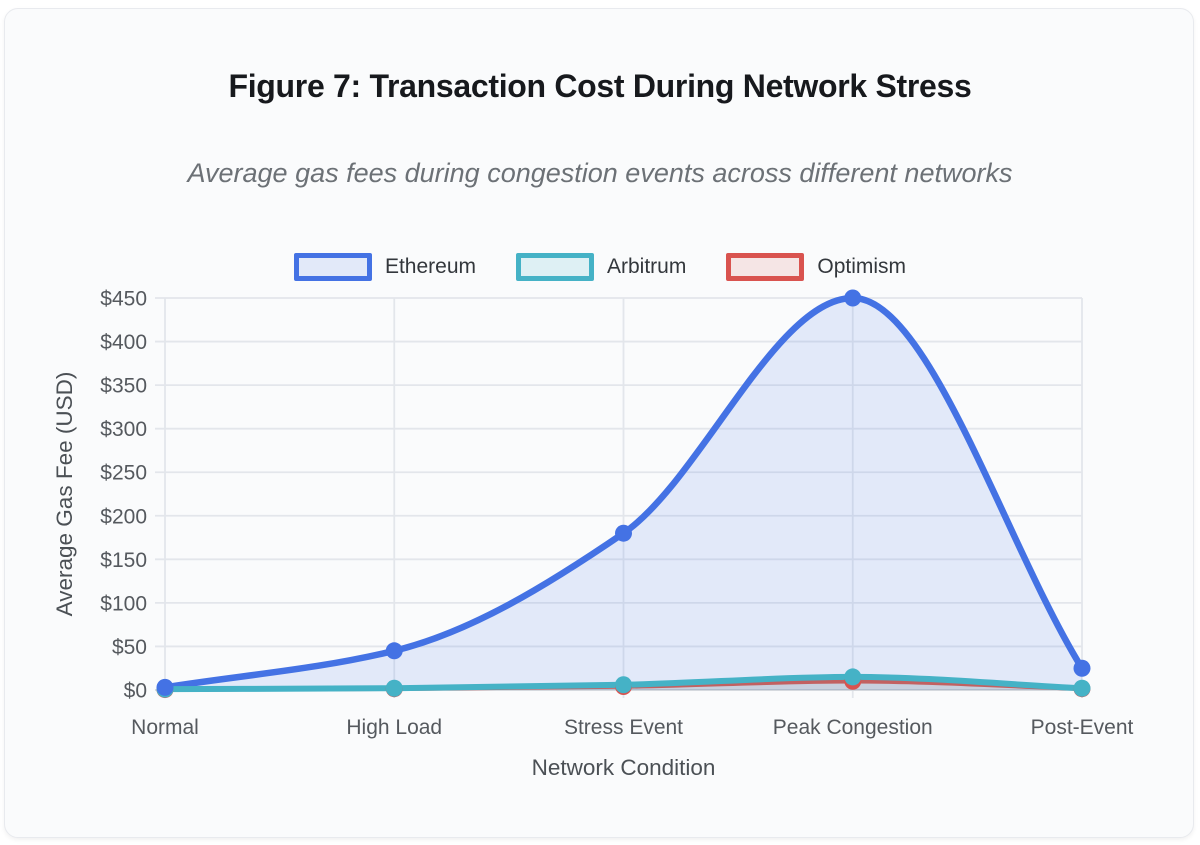 This screenshot has height=845, width=1200. Describe the element at coordinates (165, 727) in the screenshot. I see `x-tick-label: Normal` at that location.